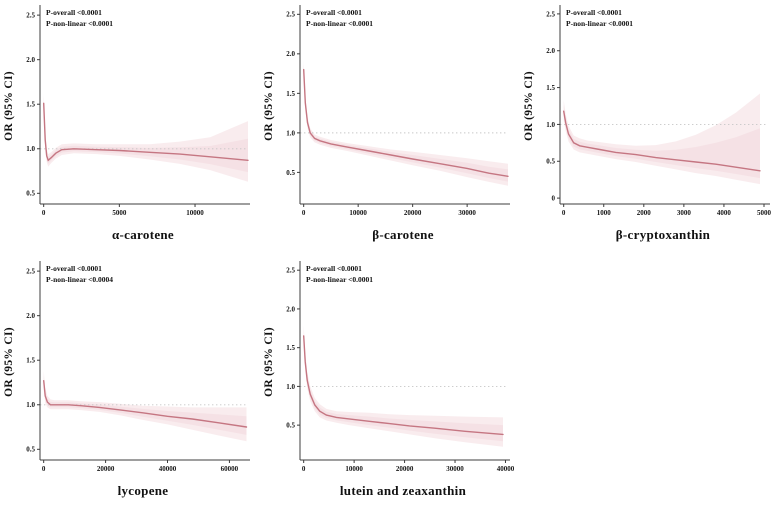 The width and height of the screenshot is (780, 512). Describe the element at coordinates (644, 213) in the screenshot. I see `x-tick-label: 2000` at that location.